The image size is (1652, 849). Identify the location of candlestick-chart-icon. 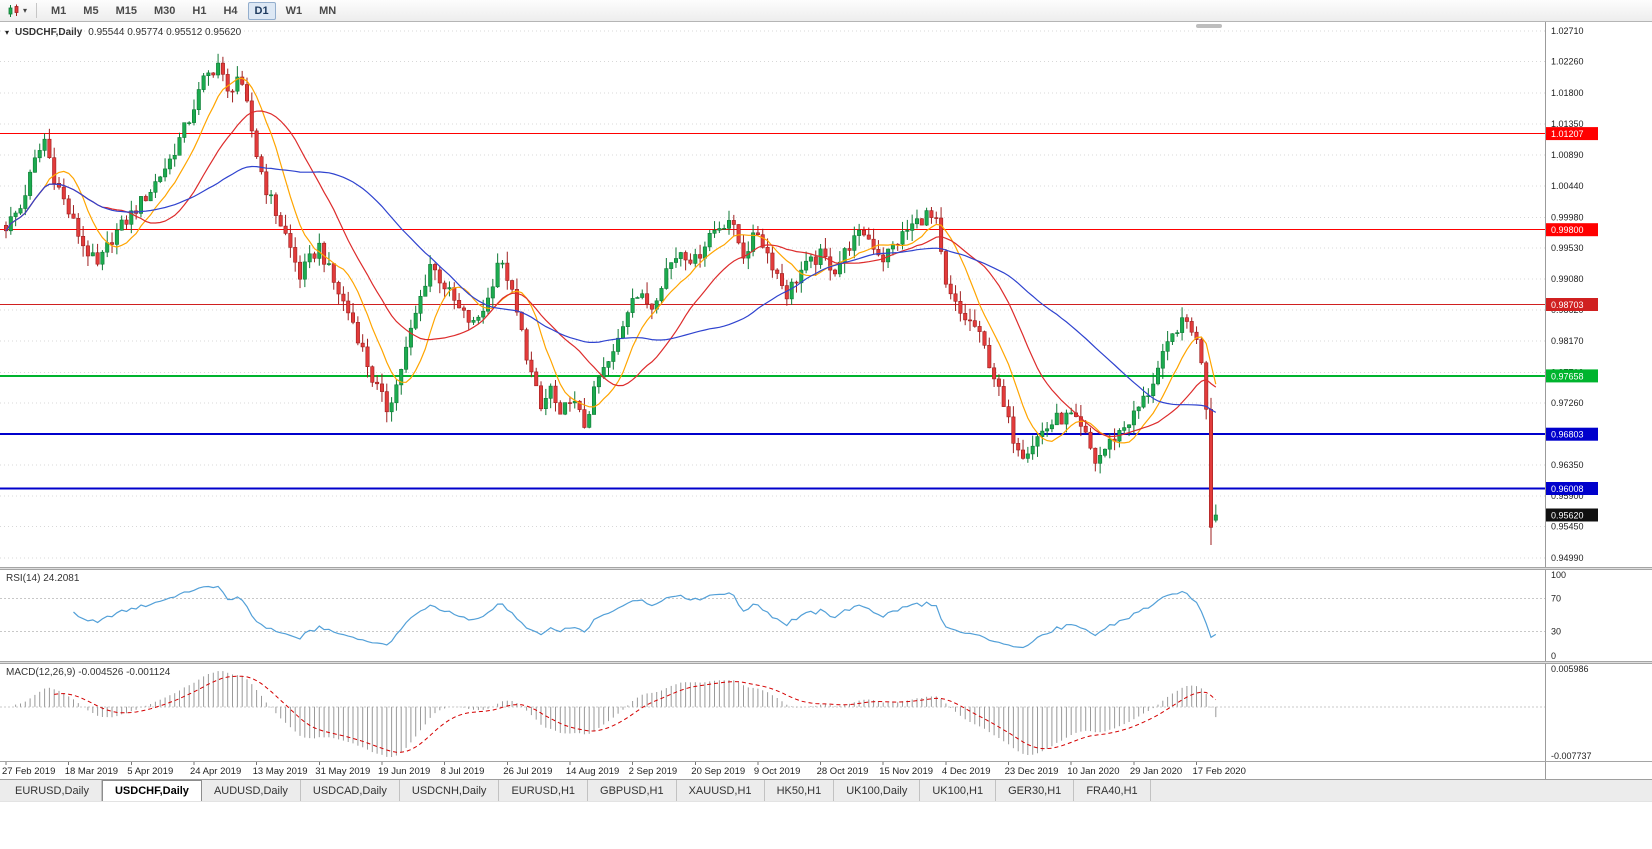
(14, 11).